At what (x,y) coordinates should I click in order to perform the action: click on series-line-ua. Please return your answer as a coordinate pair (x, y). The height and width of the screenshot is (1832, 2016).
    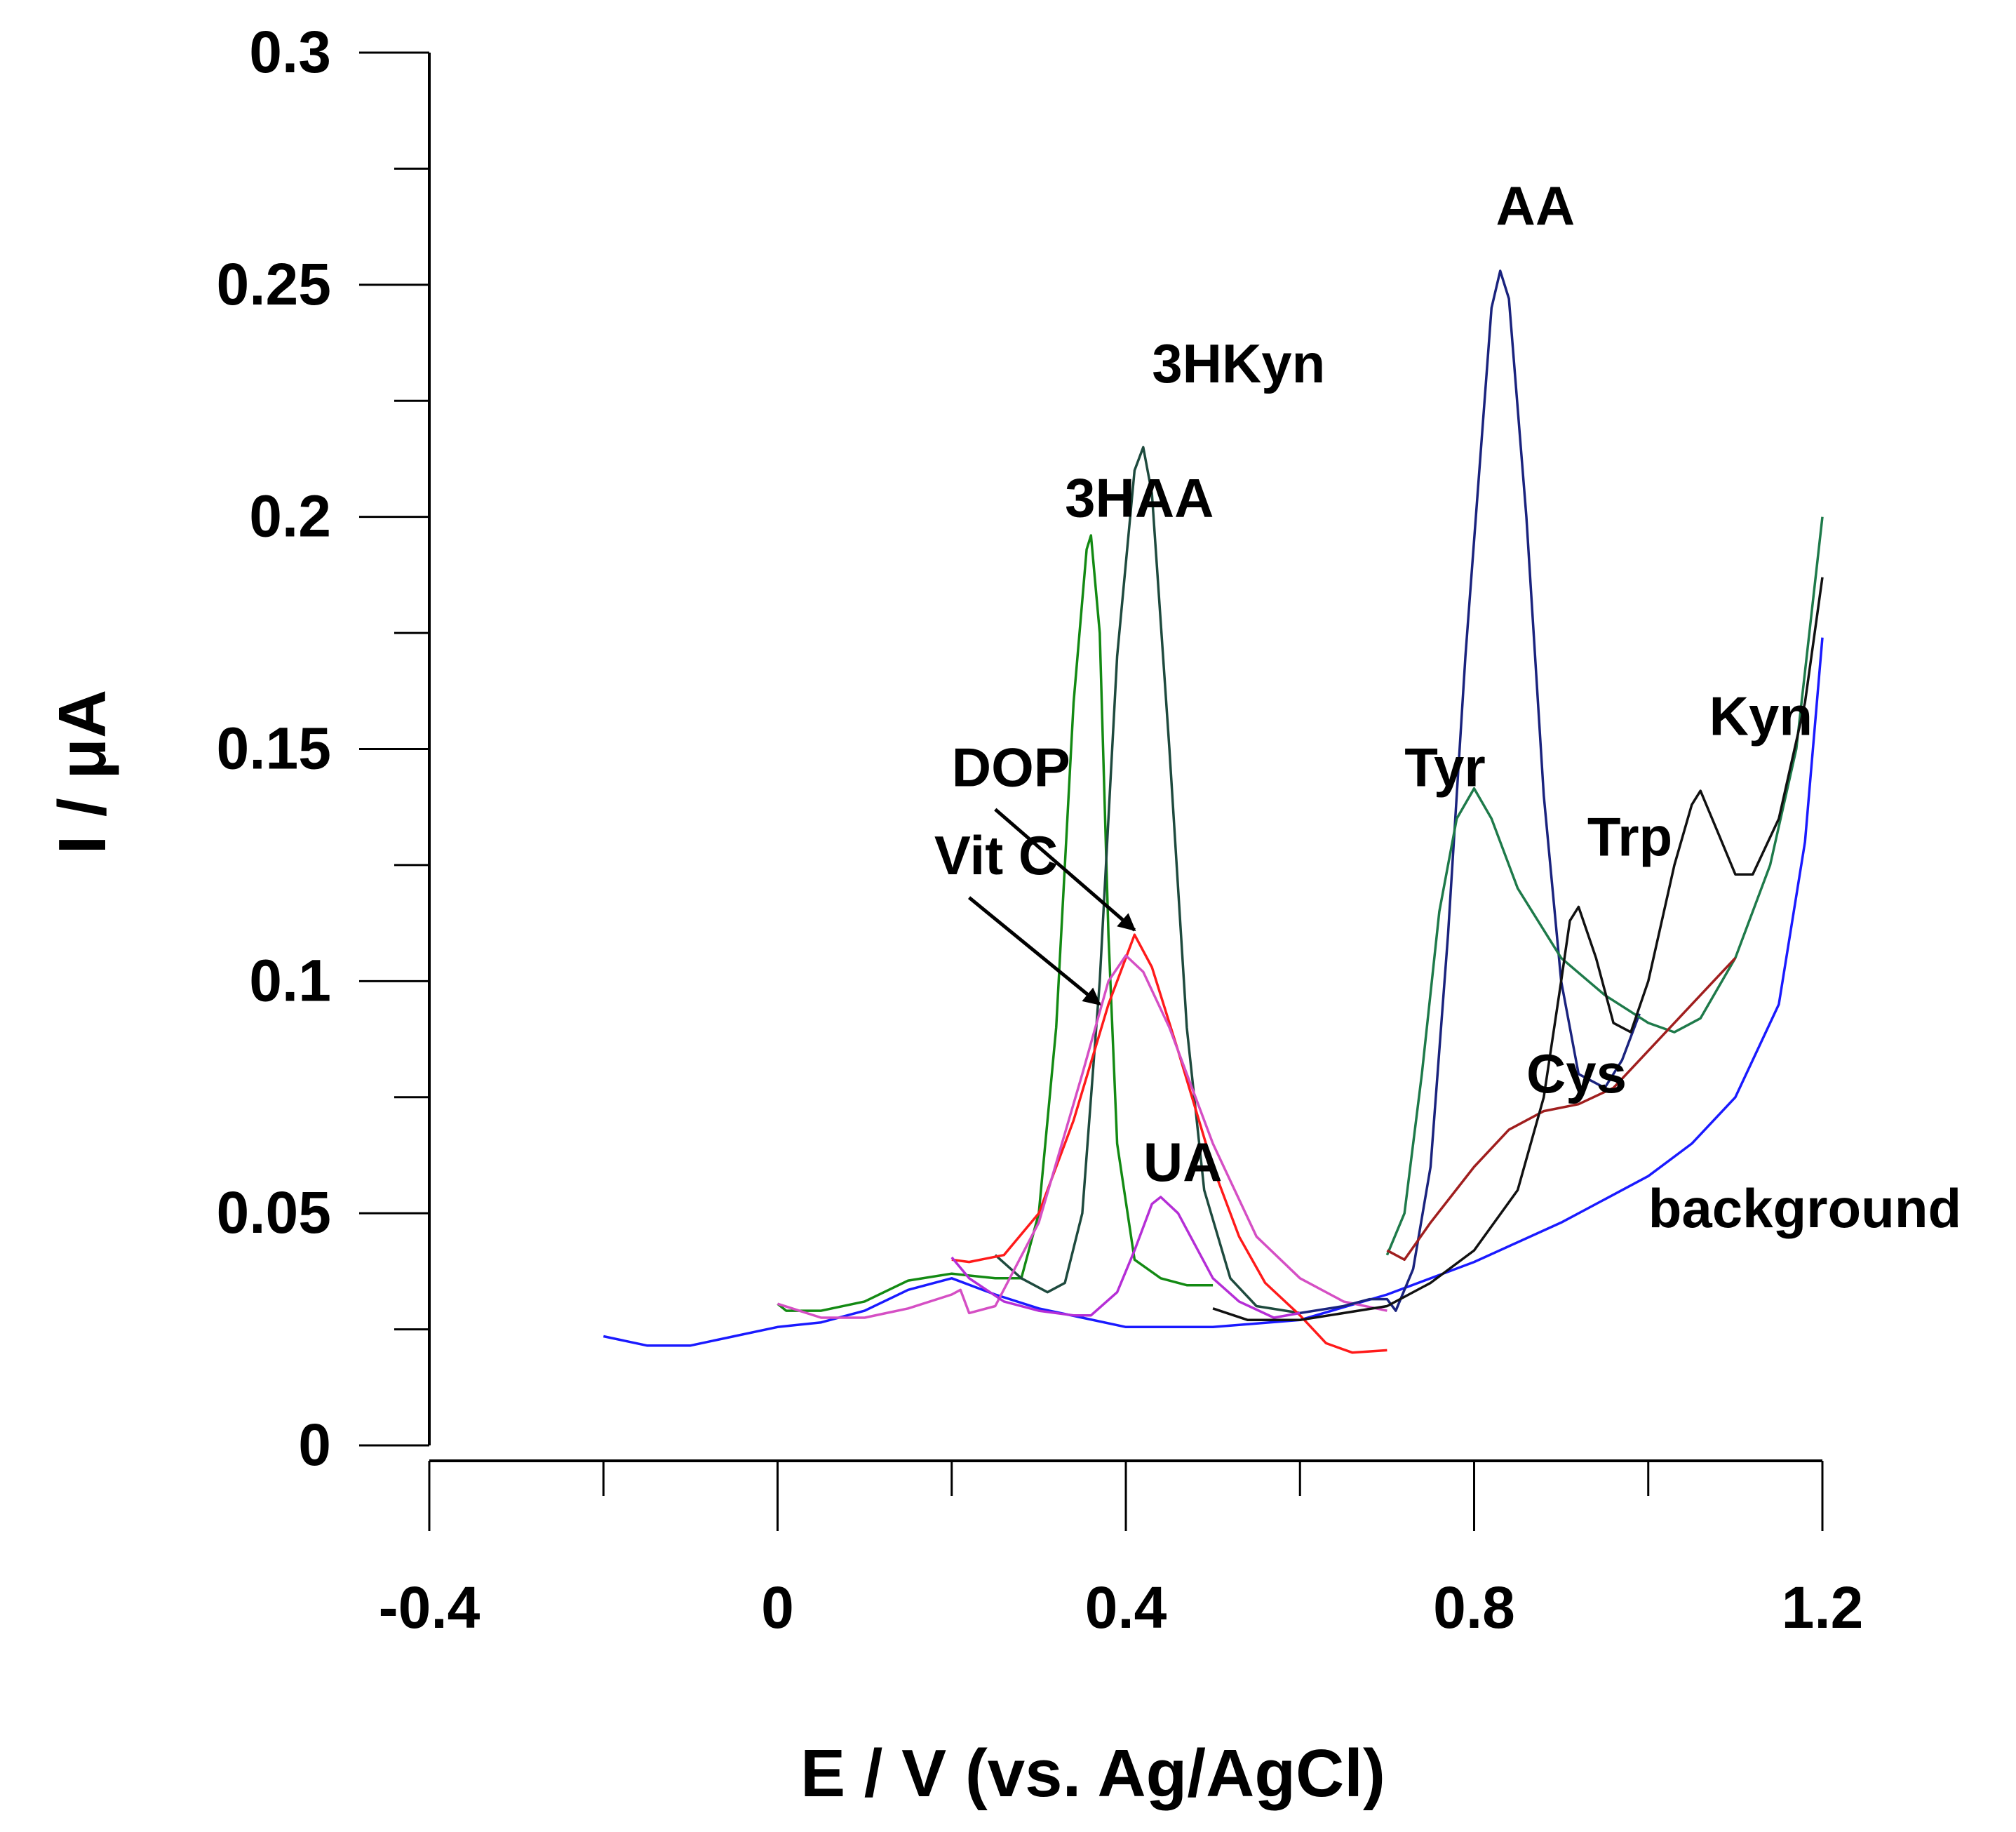
    Looking at the image, I should click on (1126, 1257).